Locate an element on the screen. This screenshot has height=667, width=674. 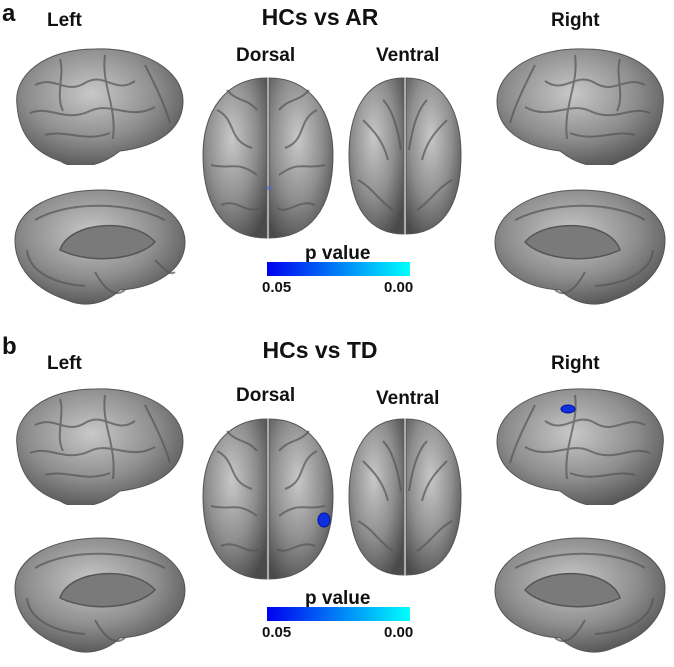
panel-letter: a is located at coordinates (9, 13).